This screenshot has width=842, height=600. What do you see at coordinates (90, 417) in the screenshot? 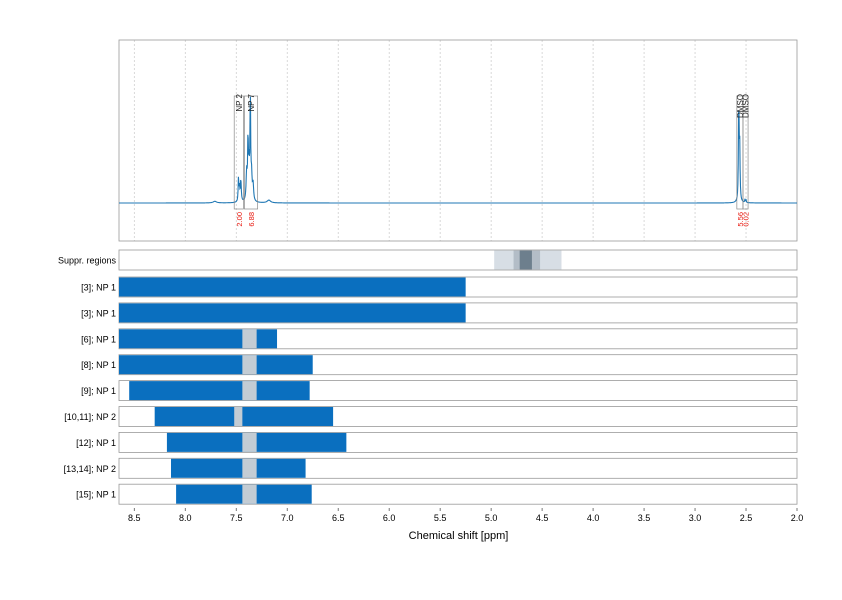
I see `range-label: [10,11]; NP 2` at bounding box center [90, 417].